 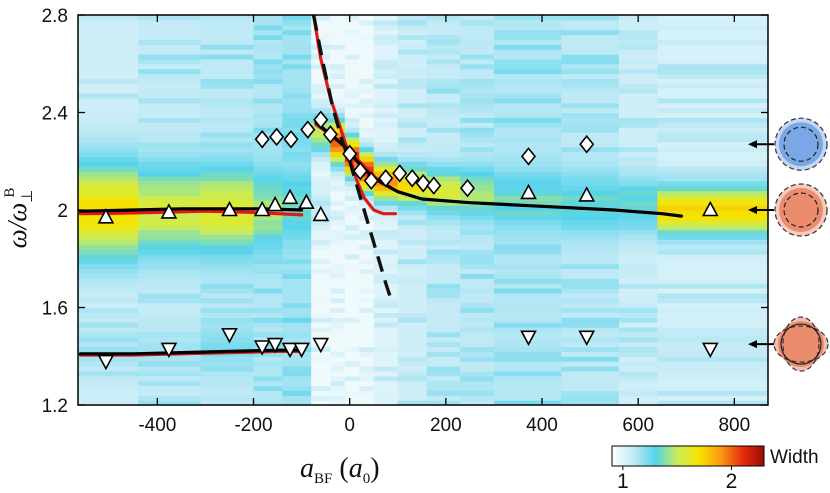 I want to click on mode-icons, so click(x=801, y=244).